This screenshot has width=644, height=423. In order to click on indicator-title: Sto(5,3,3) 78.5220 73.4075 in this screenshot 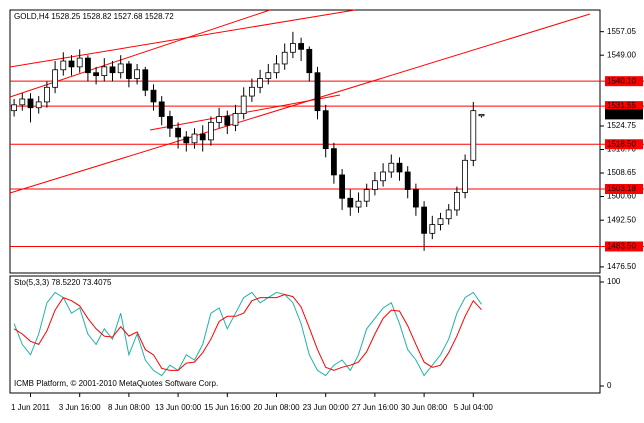, I will do `click(63, 282)`.